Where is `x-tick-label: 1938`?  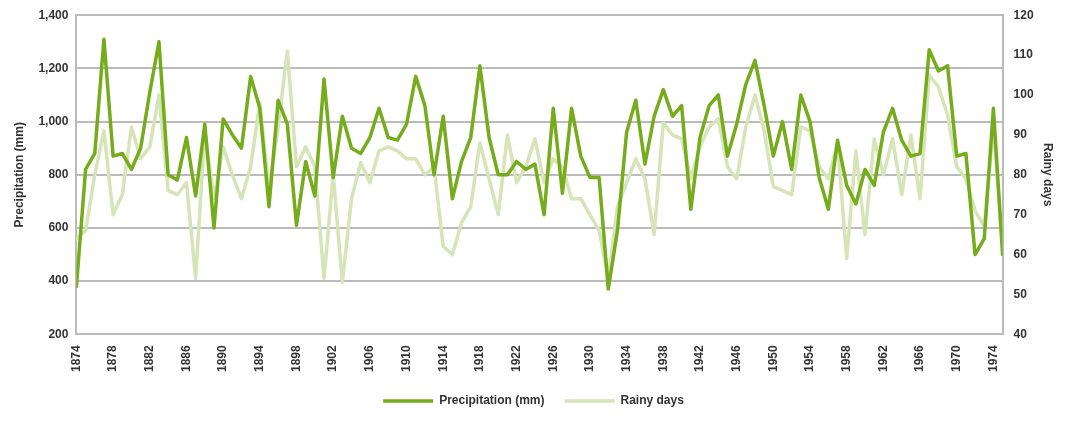
x-tick-label: 1938 is located at coordinates (662, 358).